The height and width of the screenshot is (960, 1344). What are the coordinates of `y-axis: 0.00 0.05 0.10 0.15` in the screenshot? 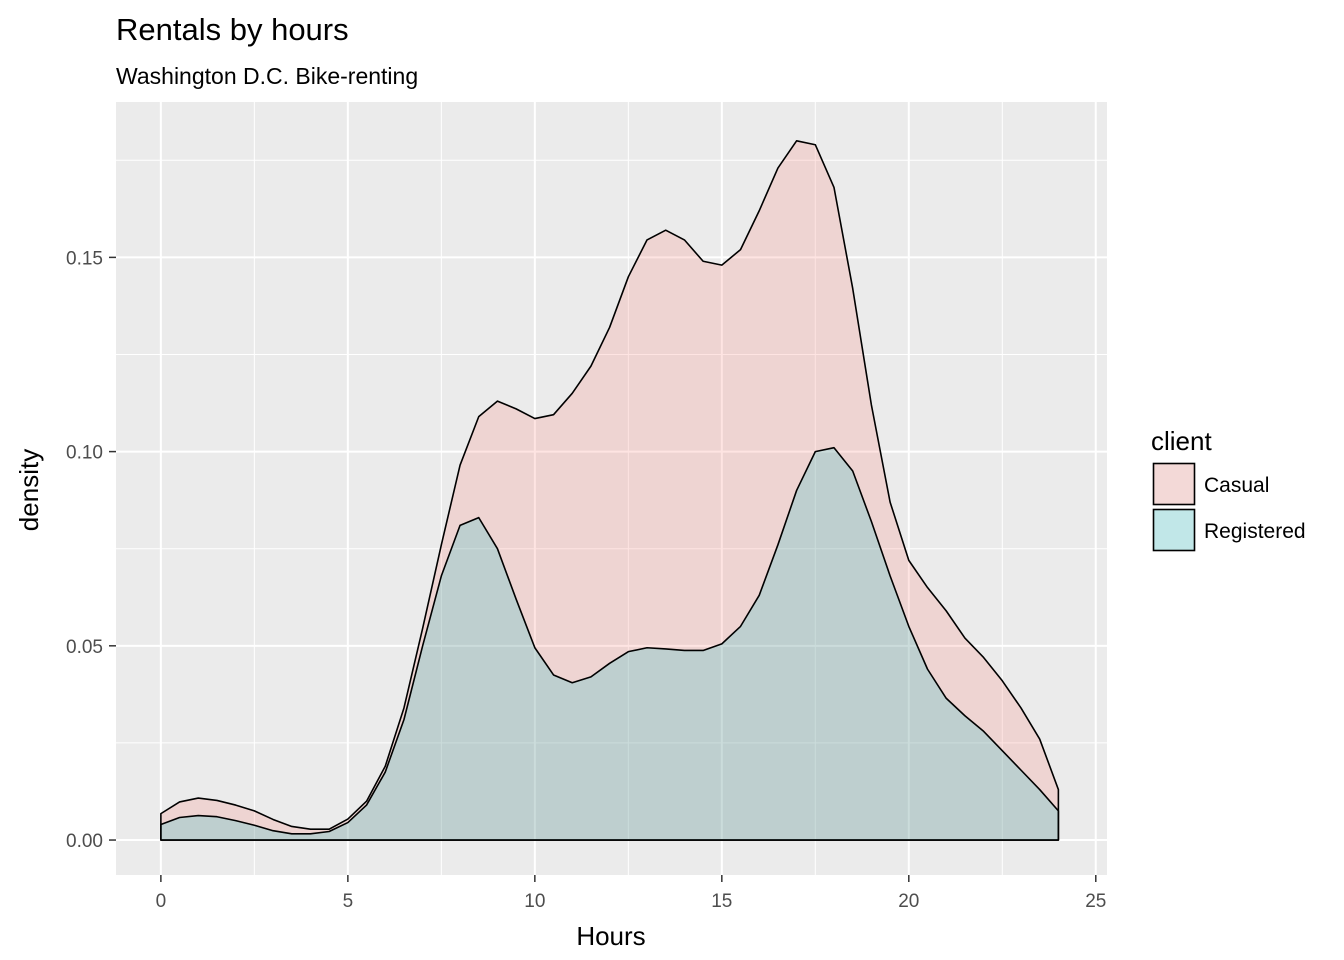 It's located at (91, 550).